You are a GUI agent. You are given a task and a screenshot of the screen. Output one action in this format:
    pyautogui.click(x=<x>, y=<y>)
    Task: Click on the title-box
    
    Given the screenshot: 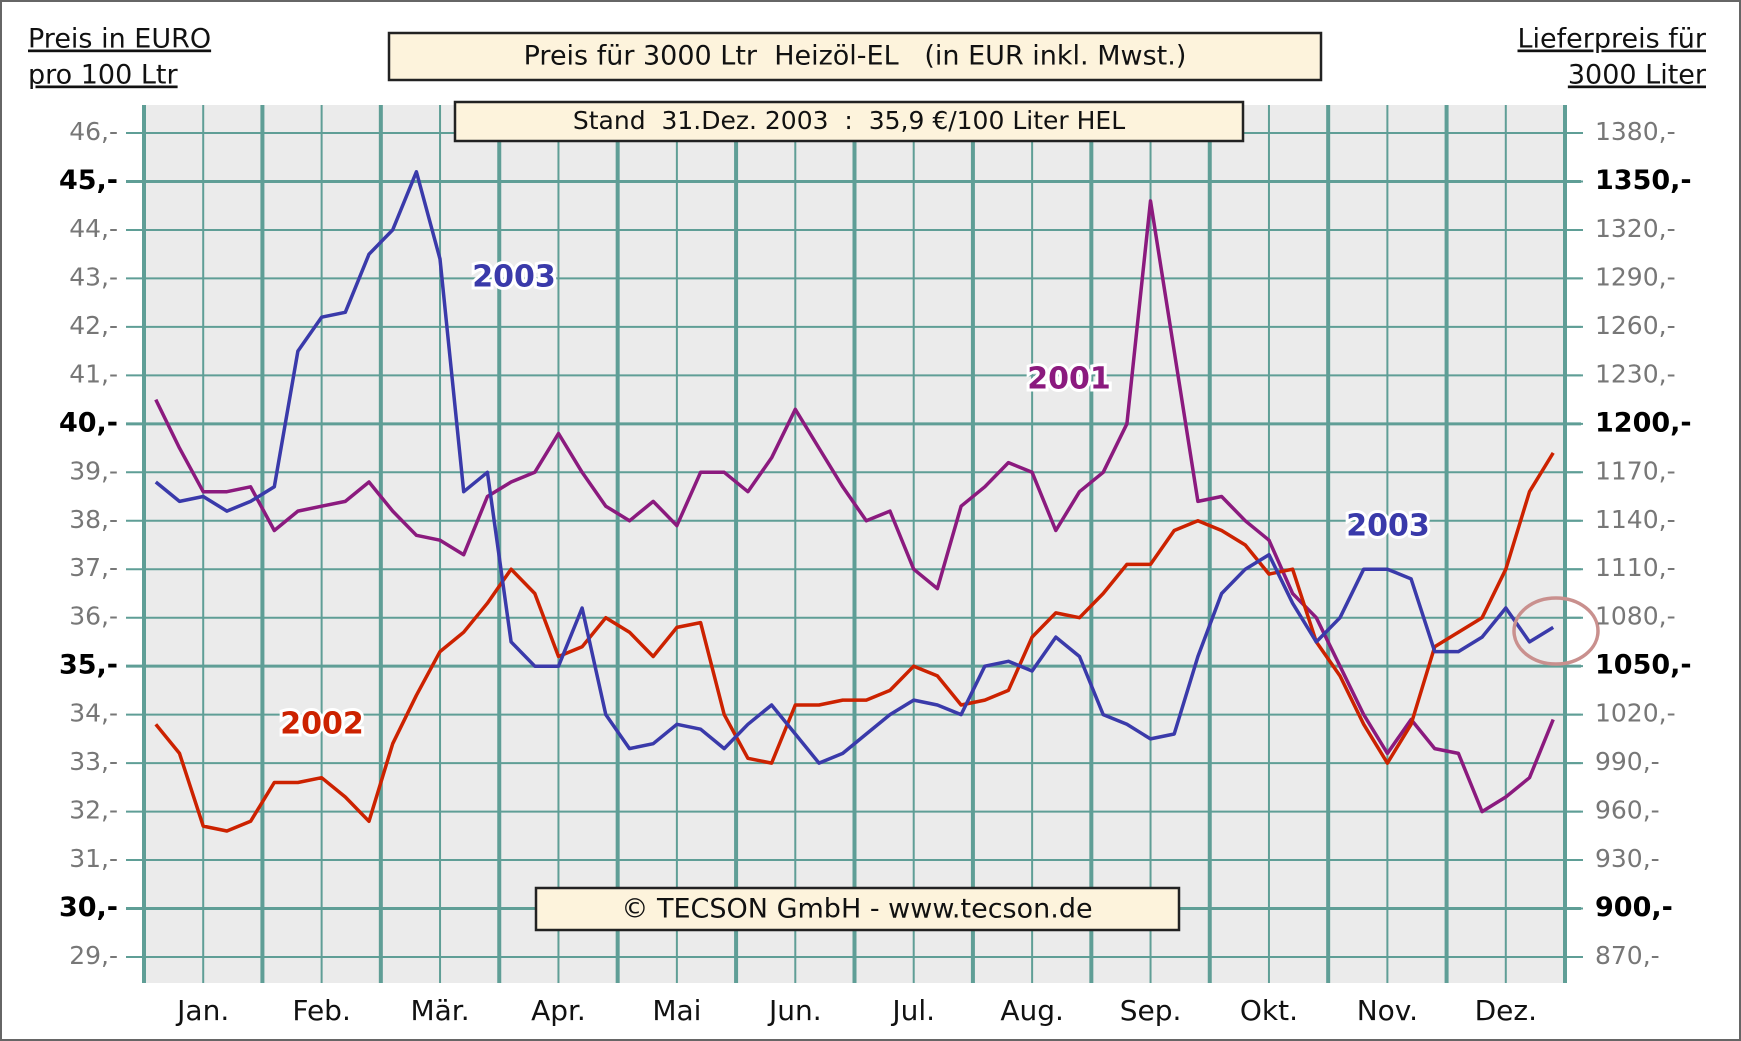 What is the action you would take?
    pyautogui.click(x=855, y=56)
    